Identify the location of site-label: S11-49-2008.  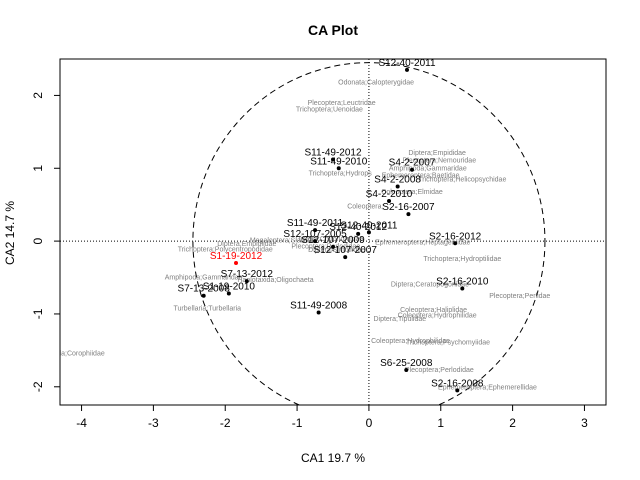
(319, 305).